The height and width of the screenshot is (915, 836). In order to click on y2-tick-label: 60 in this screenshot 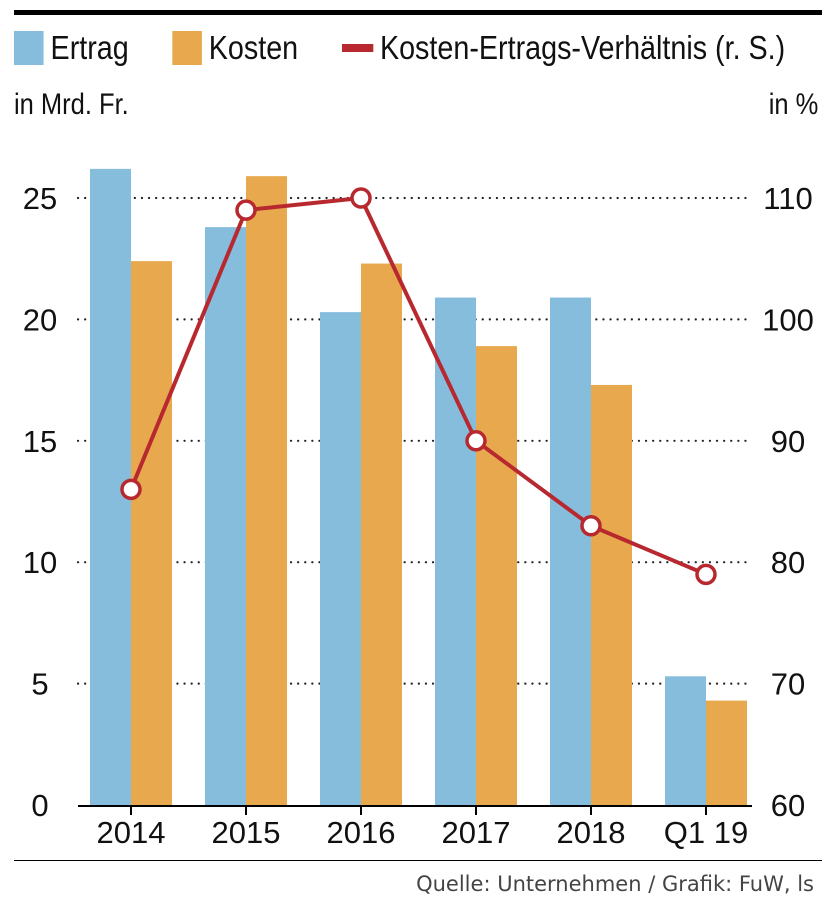, I will do `click(788, 805)`.